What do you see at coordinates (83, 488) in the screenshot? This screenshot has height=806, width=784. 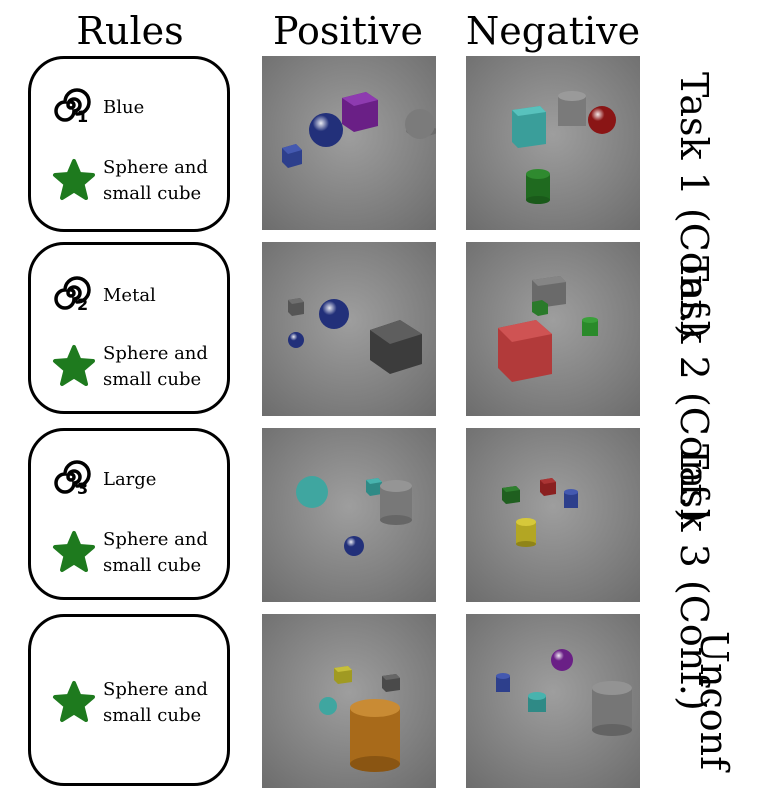 I see `rule-number: 3` at bounding box center [83, 488].